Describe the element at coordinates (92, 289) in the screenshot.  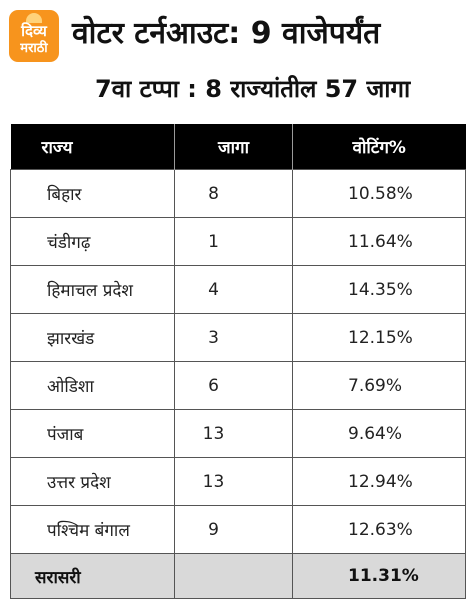
I see `state-cell: हिमाचल प्रदेश` at that location.